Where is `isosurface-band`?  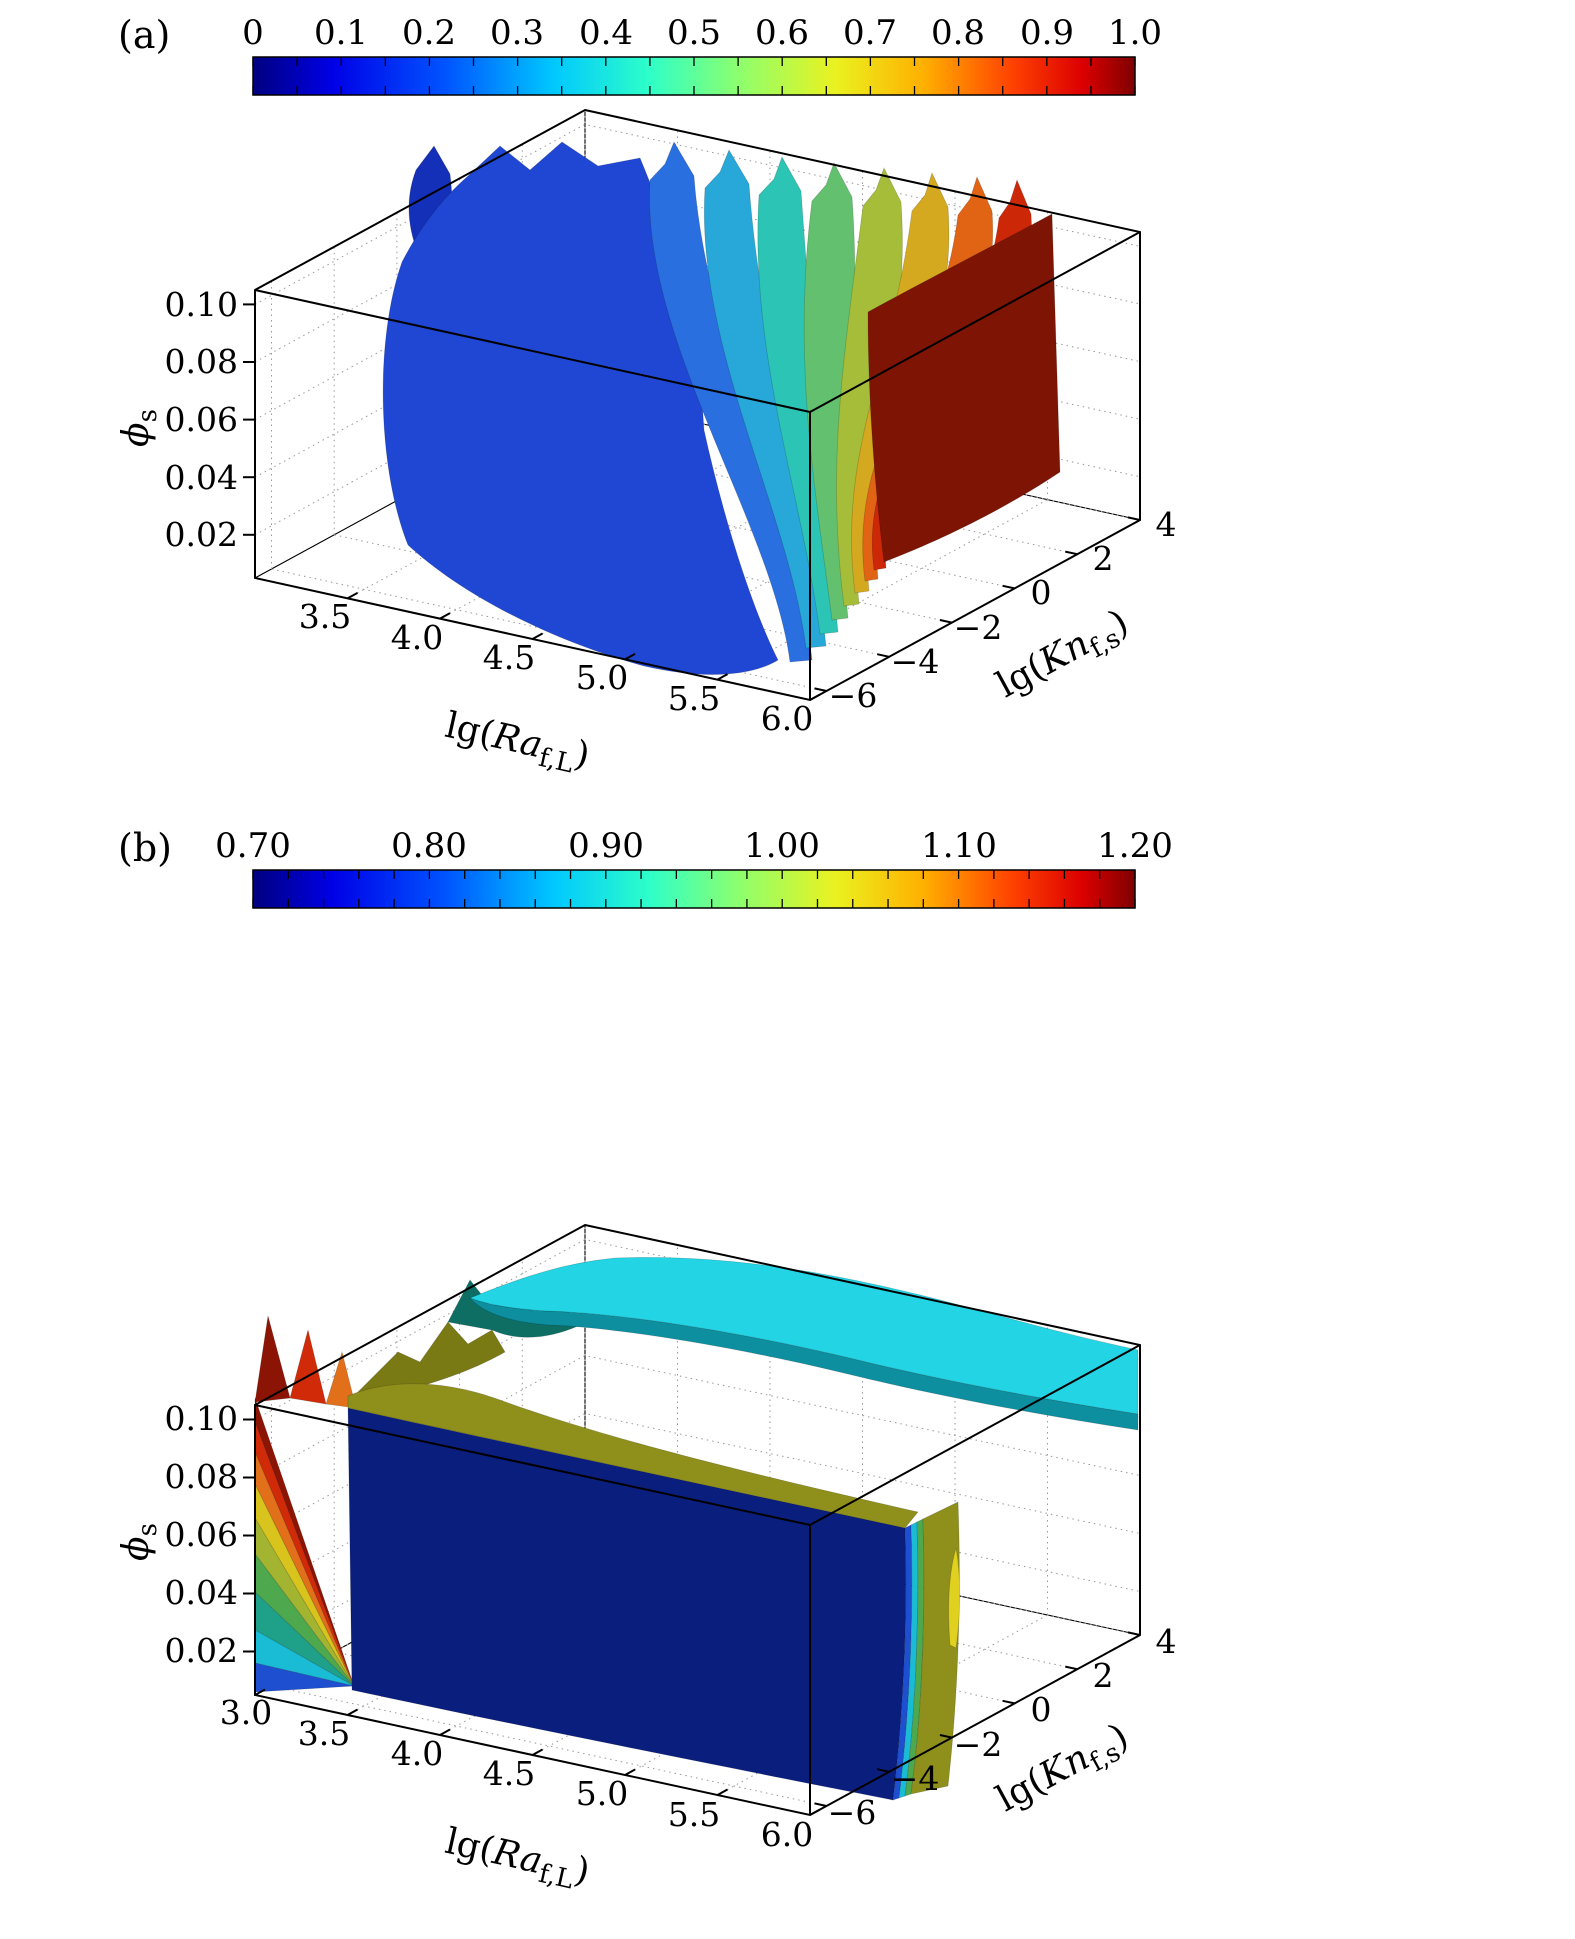 isosurface-band is located at coordinates (633, 1456).